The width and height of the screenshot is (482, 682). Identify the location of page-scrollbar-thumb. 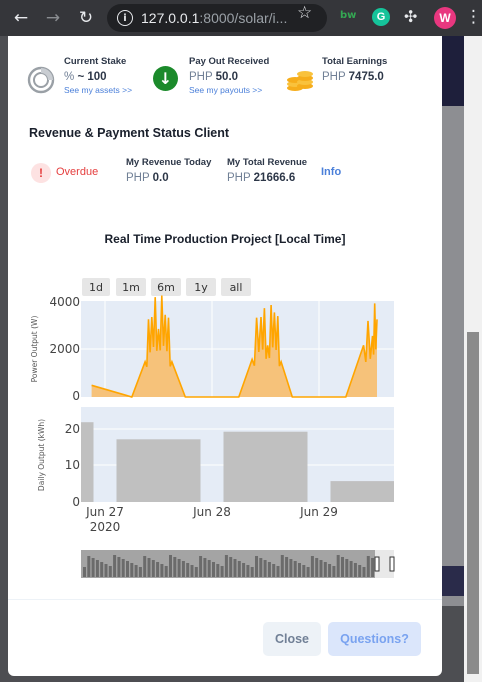
(473, 503).